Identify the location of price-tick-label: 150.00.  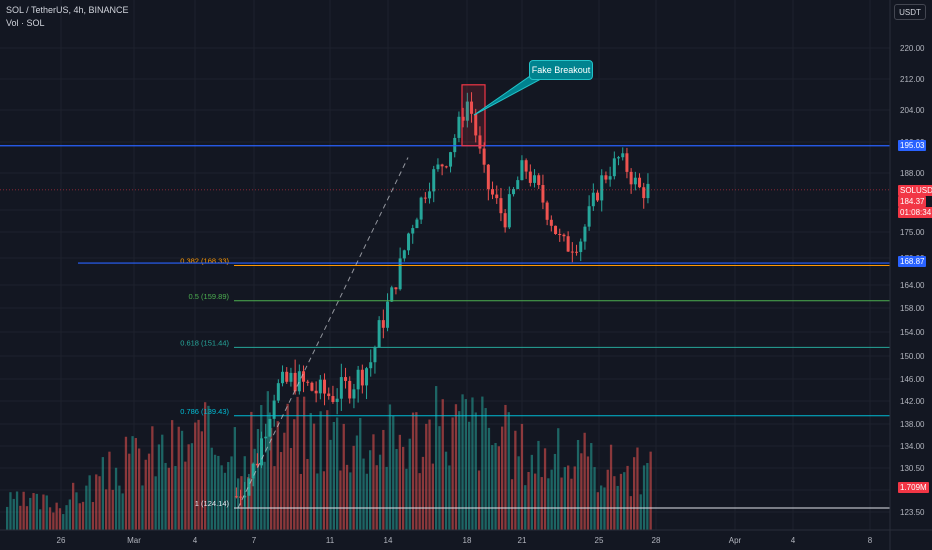
(912, 356).